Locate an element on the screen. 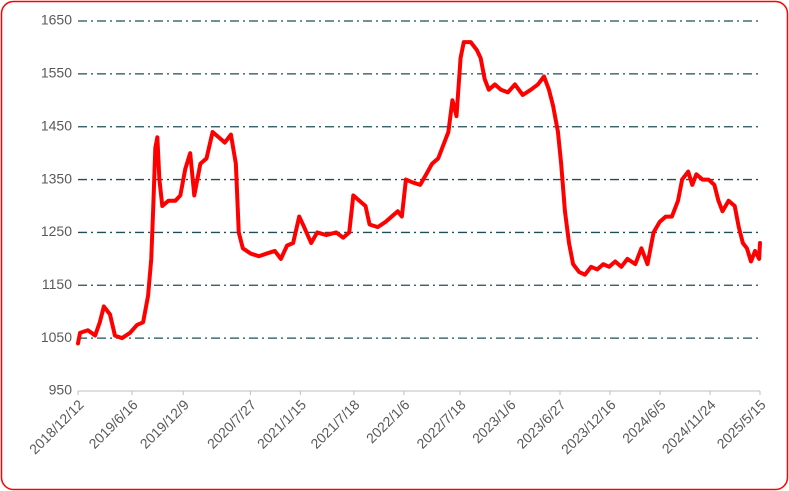  y-tick-label: 1550 is located at coordinates (56, 73).